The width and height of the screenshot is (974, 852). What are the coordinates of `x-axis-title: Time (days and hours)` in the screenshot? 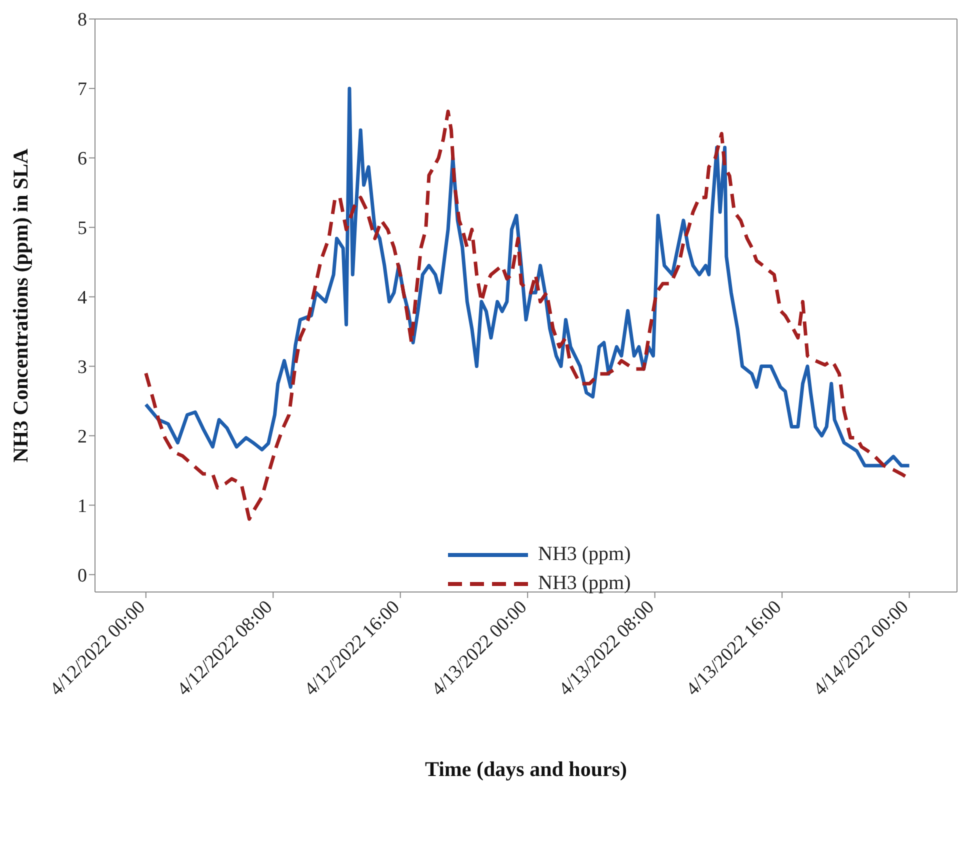 It's located at (526, 769).